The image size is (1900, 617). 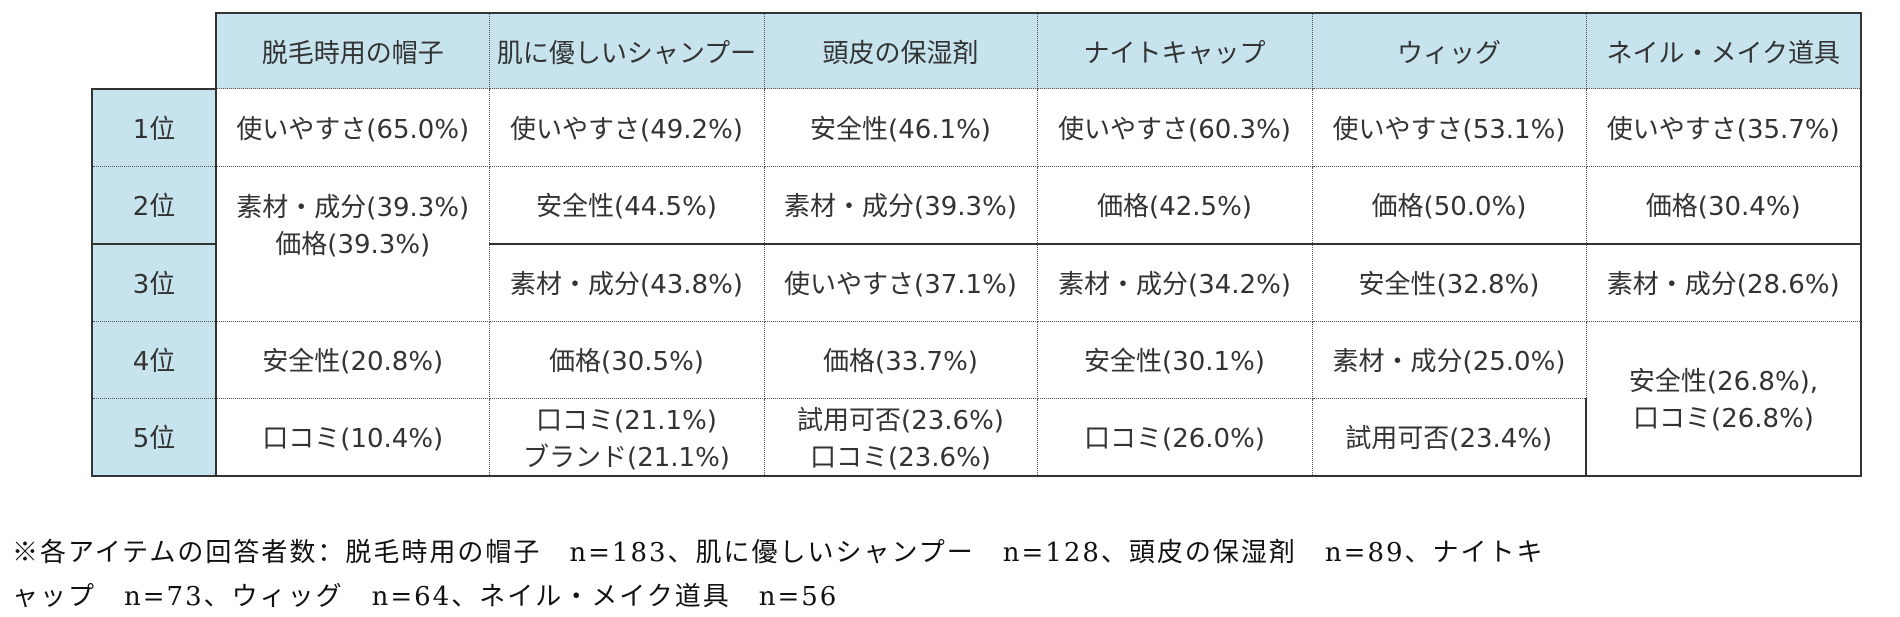 I want to click on cell-line: 素材・成分(39.3%), so click(x=353, y=207).